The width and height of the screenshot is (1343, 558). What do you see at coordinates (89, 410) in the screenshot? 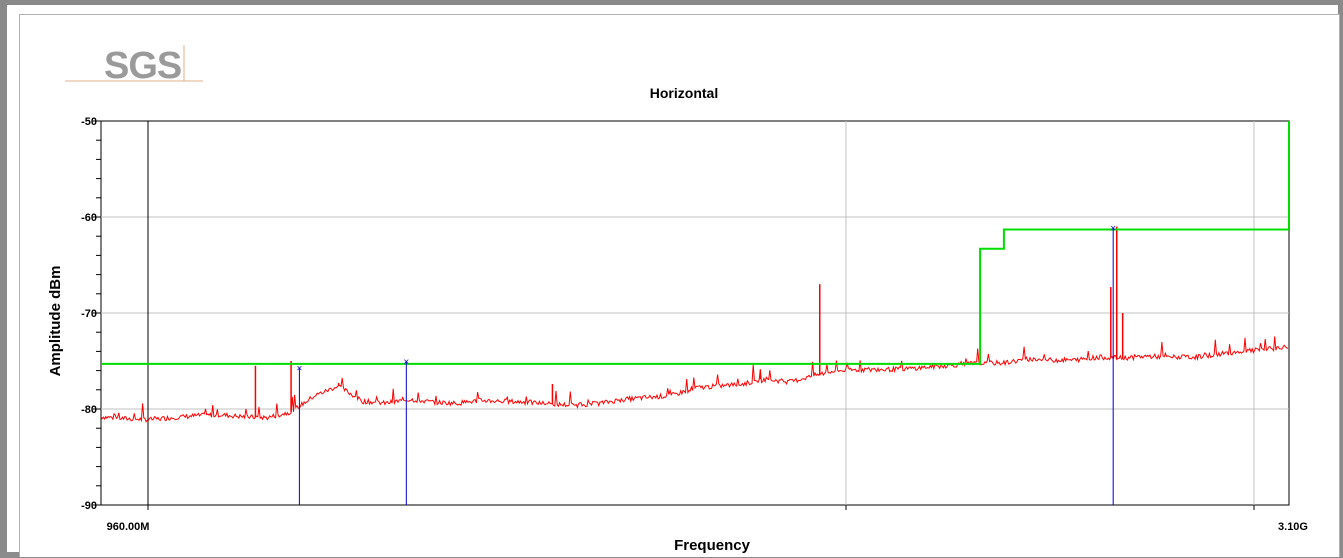
I see `y-tick-label: -80` at bounding box center [89, 410].